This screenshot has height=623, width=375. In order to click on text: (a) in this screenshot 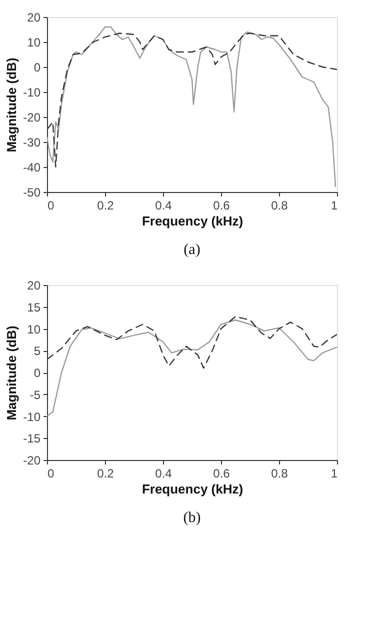, I will do `click(192, 250)`.